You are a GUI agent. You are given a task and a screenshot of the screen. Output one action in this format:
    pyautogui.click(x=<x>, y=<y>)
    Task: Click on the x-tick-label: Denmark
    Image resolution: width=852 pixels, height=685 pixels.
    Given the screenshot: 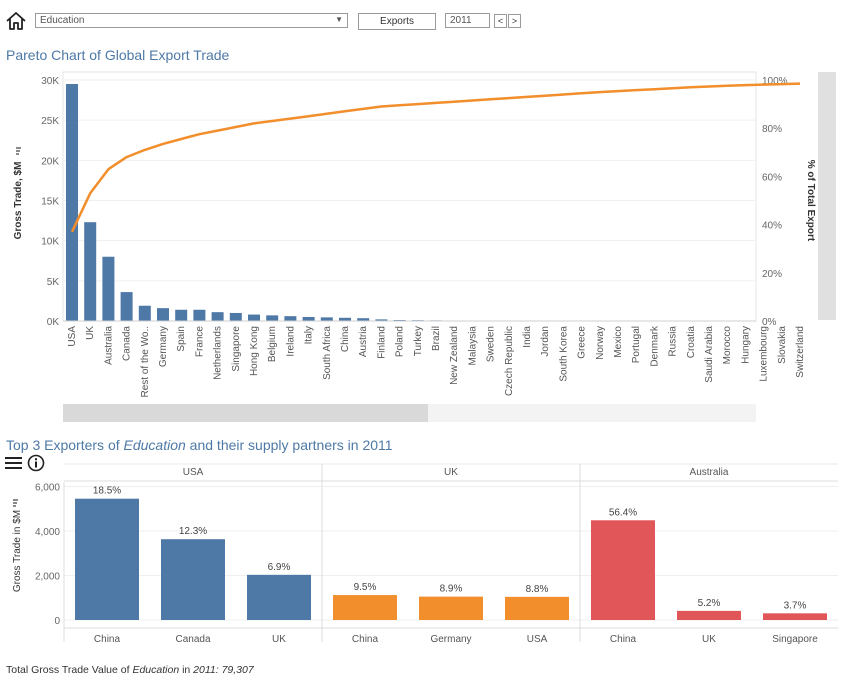 What is the action you would take?
    pyautogui.click(x=654, y=346)
    